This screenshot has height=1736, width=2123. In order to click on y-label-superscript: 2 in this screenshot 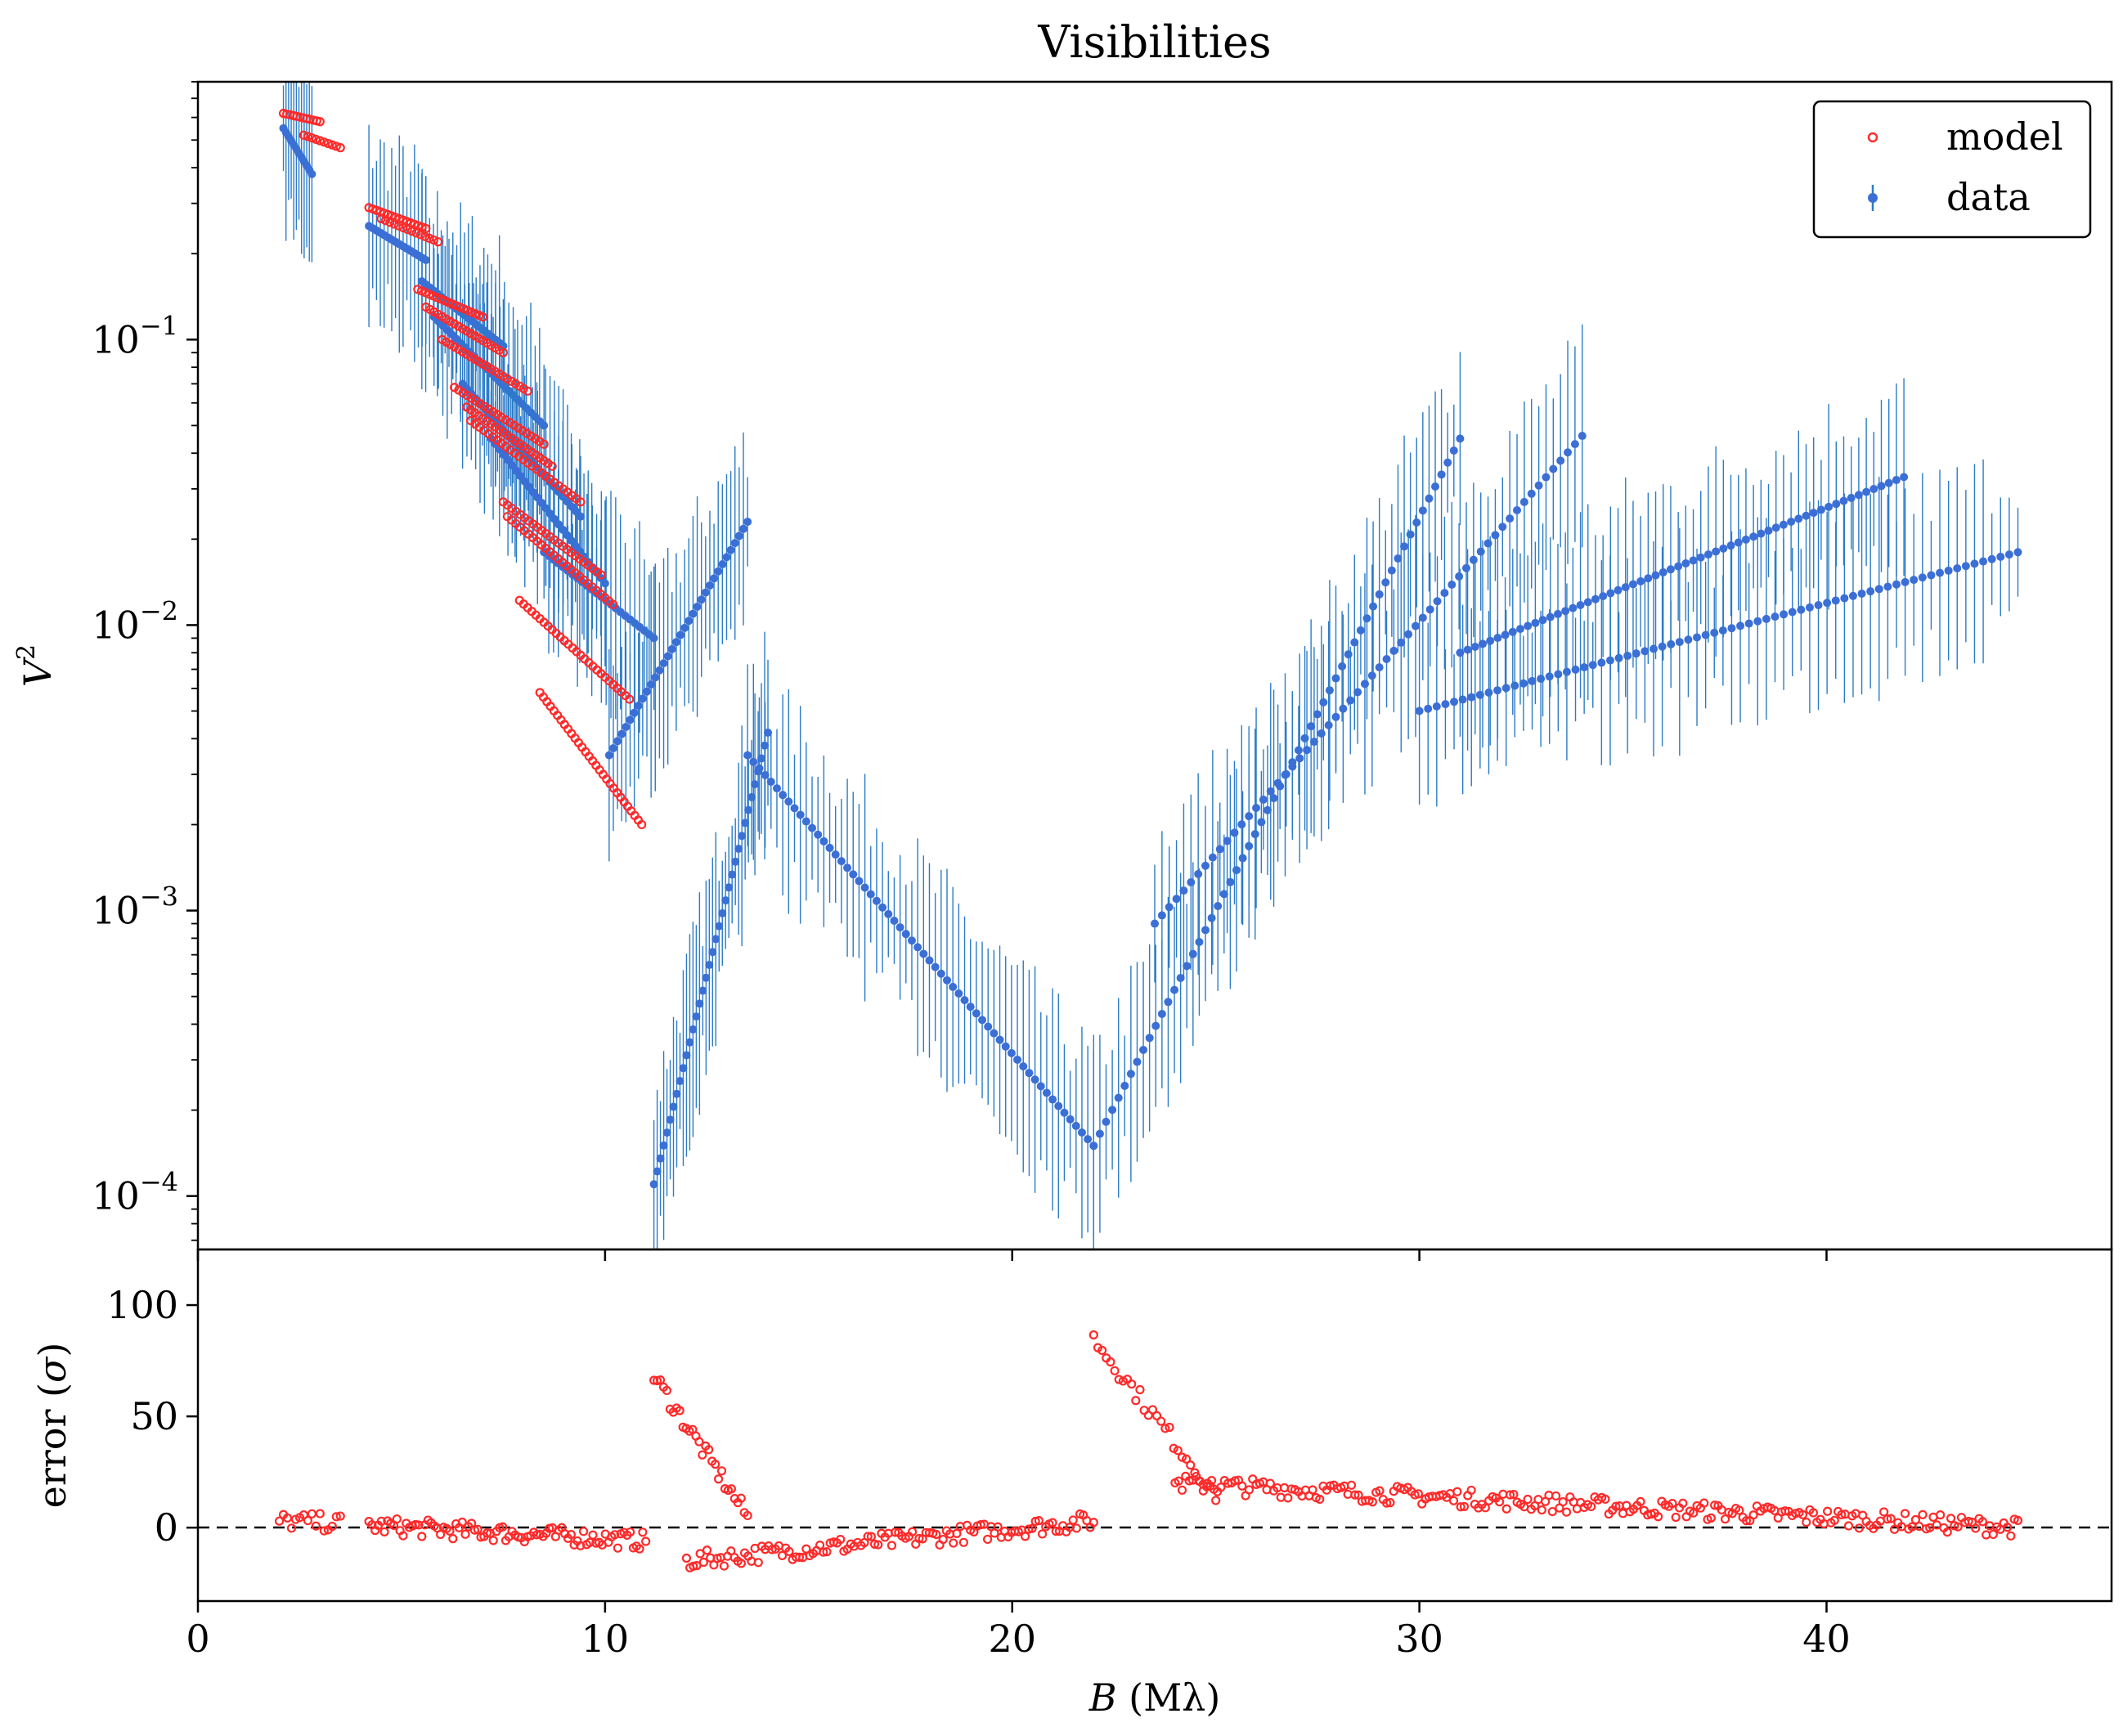, I will do `click(26, 652)`.